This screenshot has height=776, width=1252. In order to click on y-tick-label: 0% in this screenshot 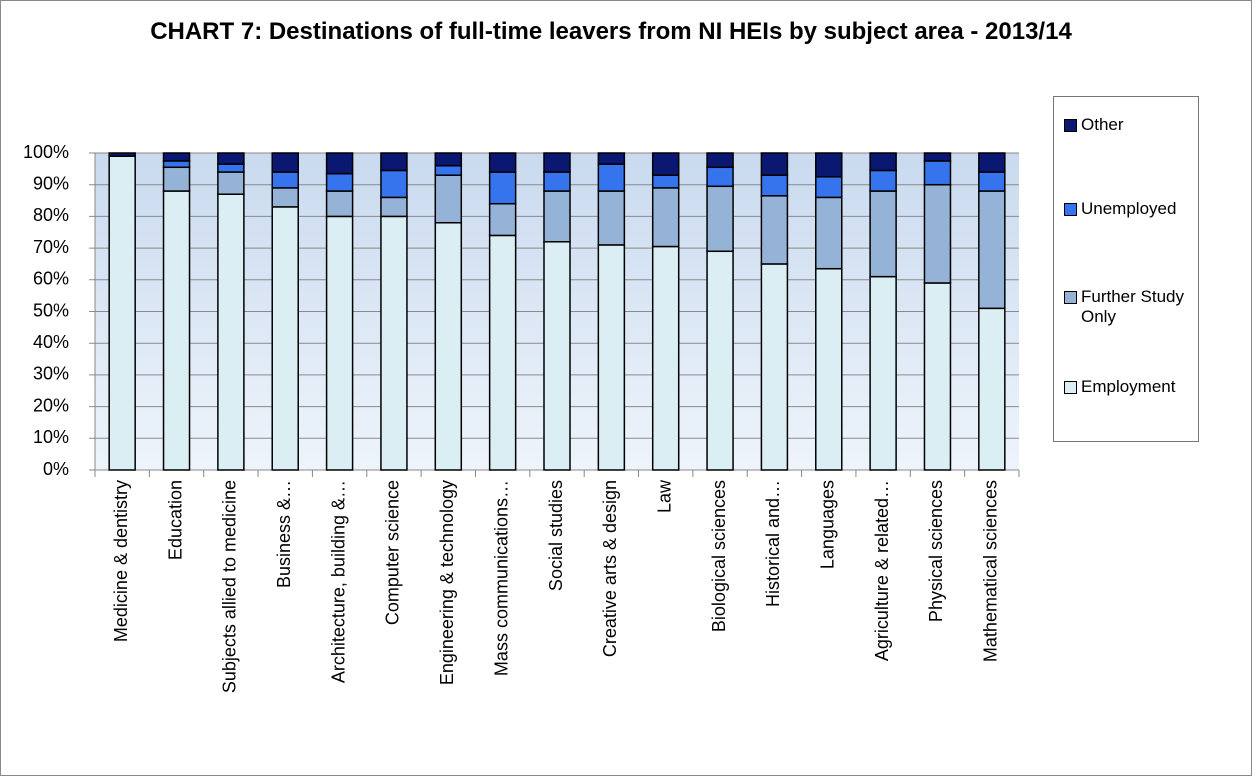, I will do `click(56, 469)`.